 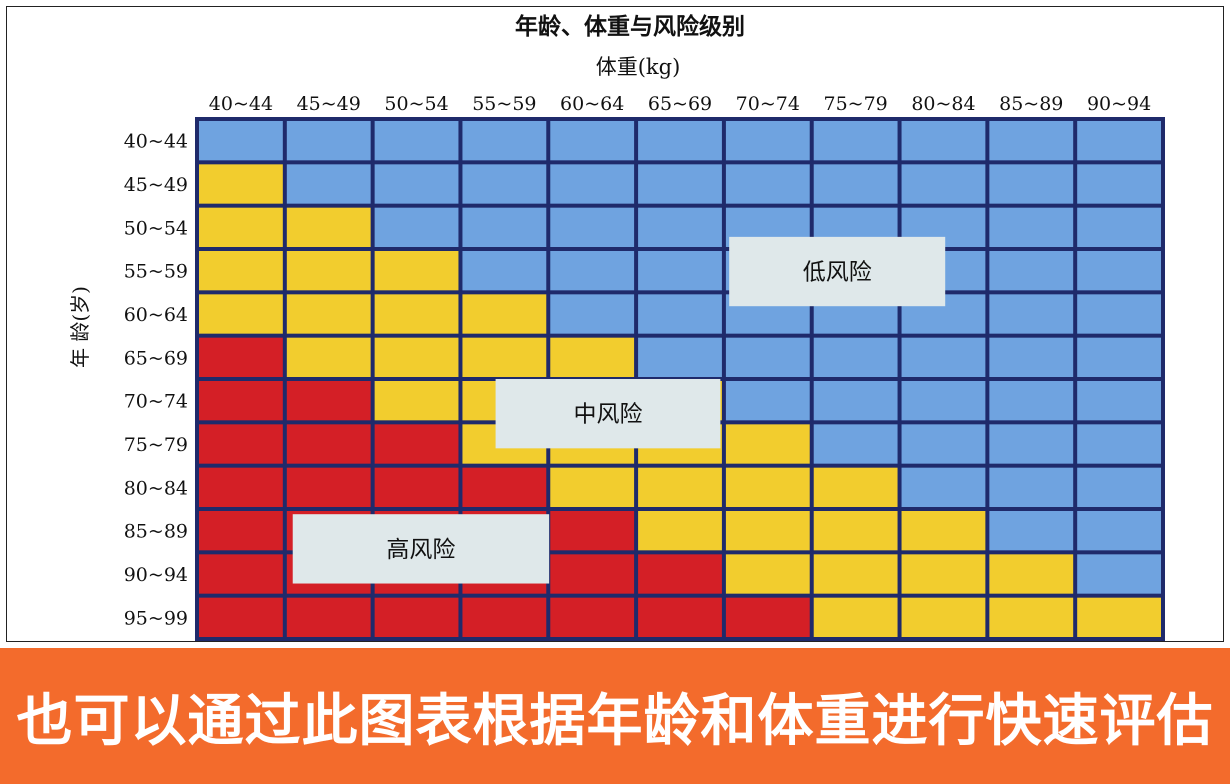 I want to click on y-tick-label: 45~49, so click(x=156, y=185).